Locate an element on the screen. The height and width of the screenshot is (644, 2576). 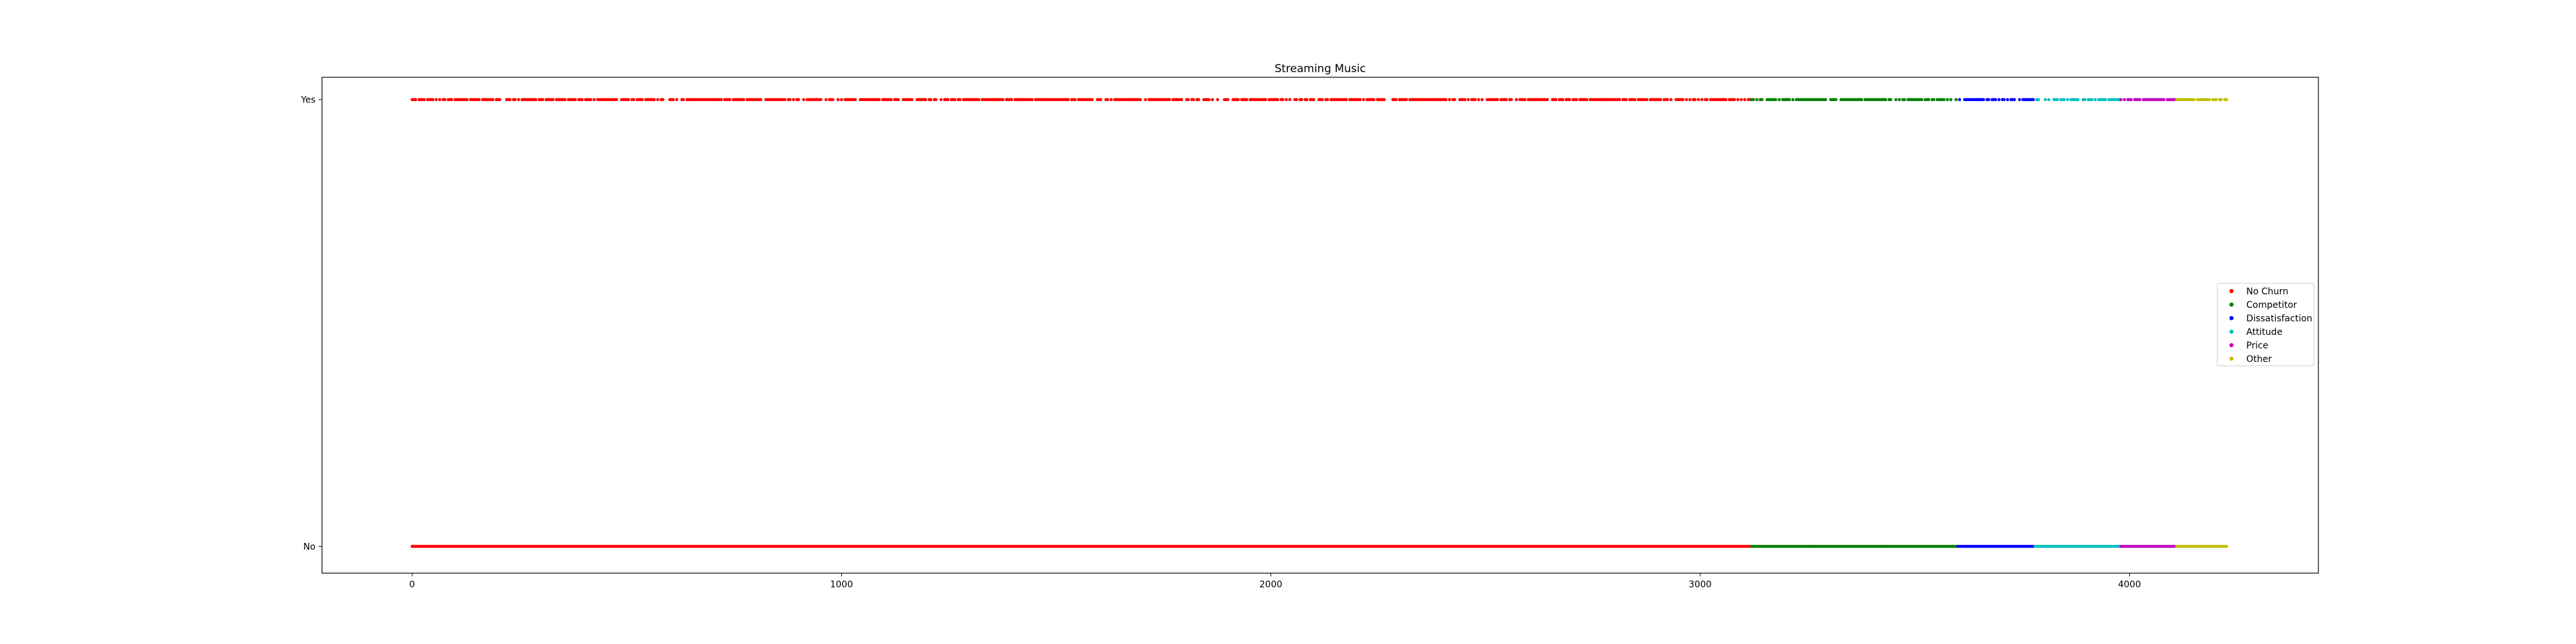
legend-frame is located at coordinates (2266, 325).